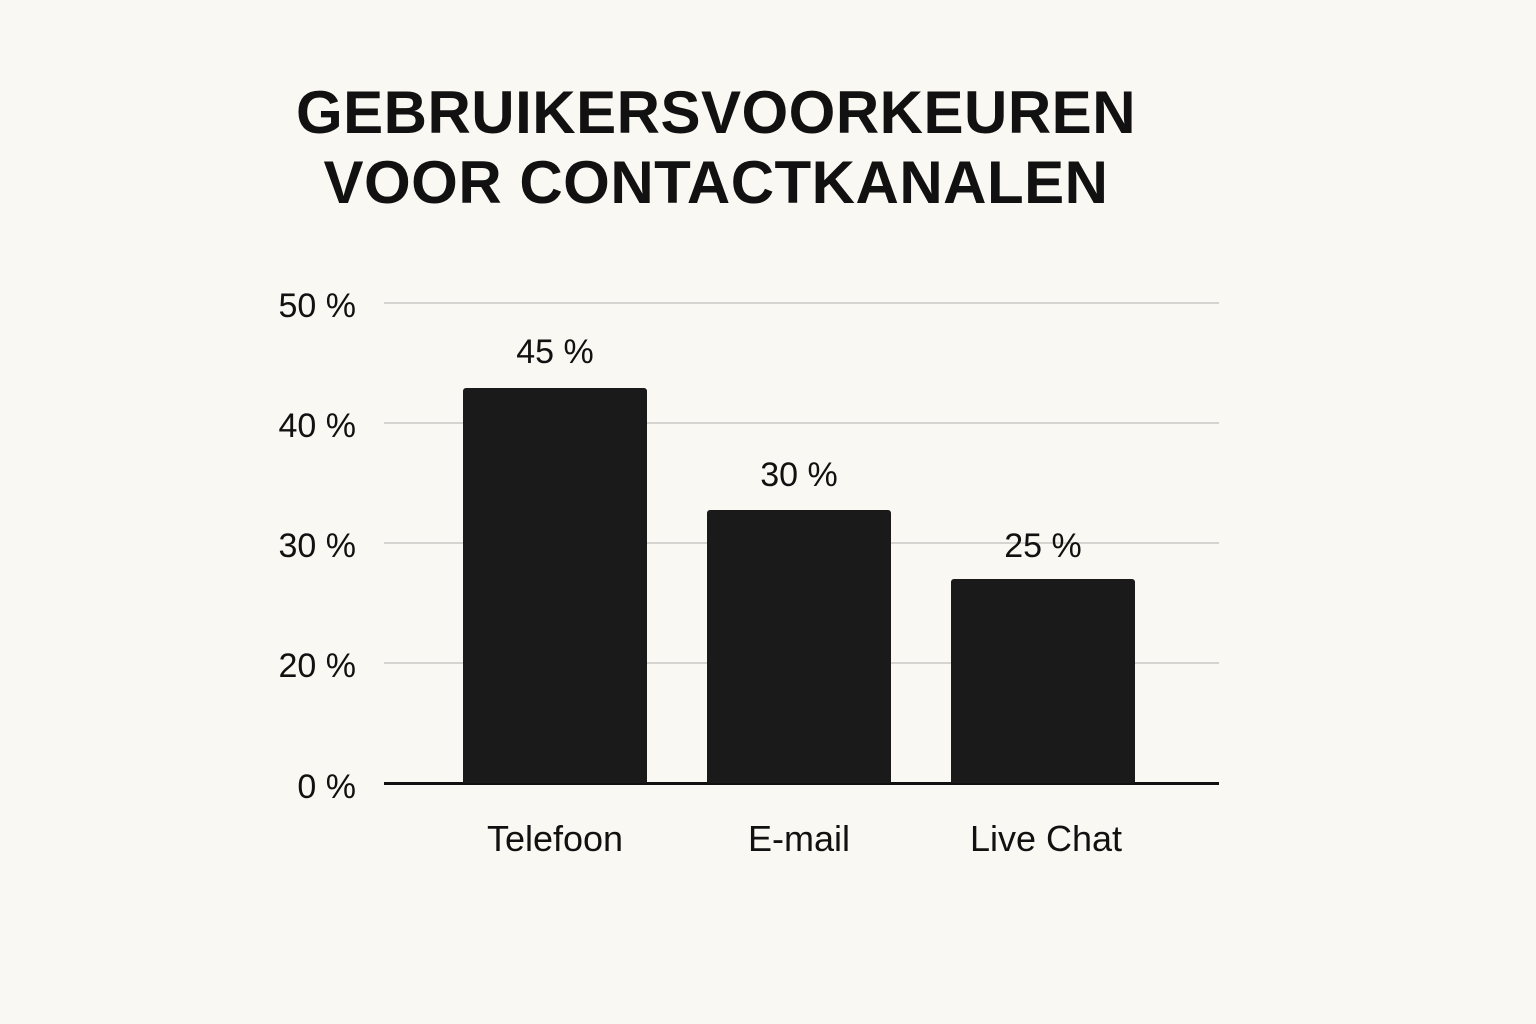 This screenshot has height=1024, width=1536. Describe the element at coordinates (317, 666) in the screenshot. I see `ytick-20: 20 %` at that location.